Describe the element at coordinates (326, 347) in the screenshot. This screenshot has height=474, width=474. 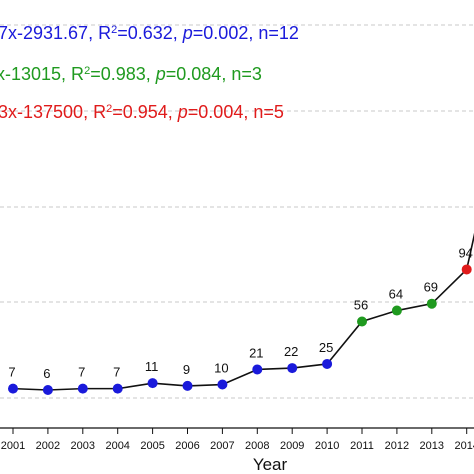
I see `data-label: 25` at that location.